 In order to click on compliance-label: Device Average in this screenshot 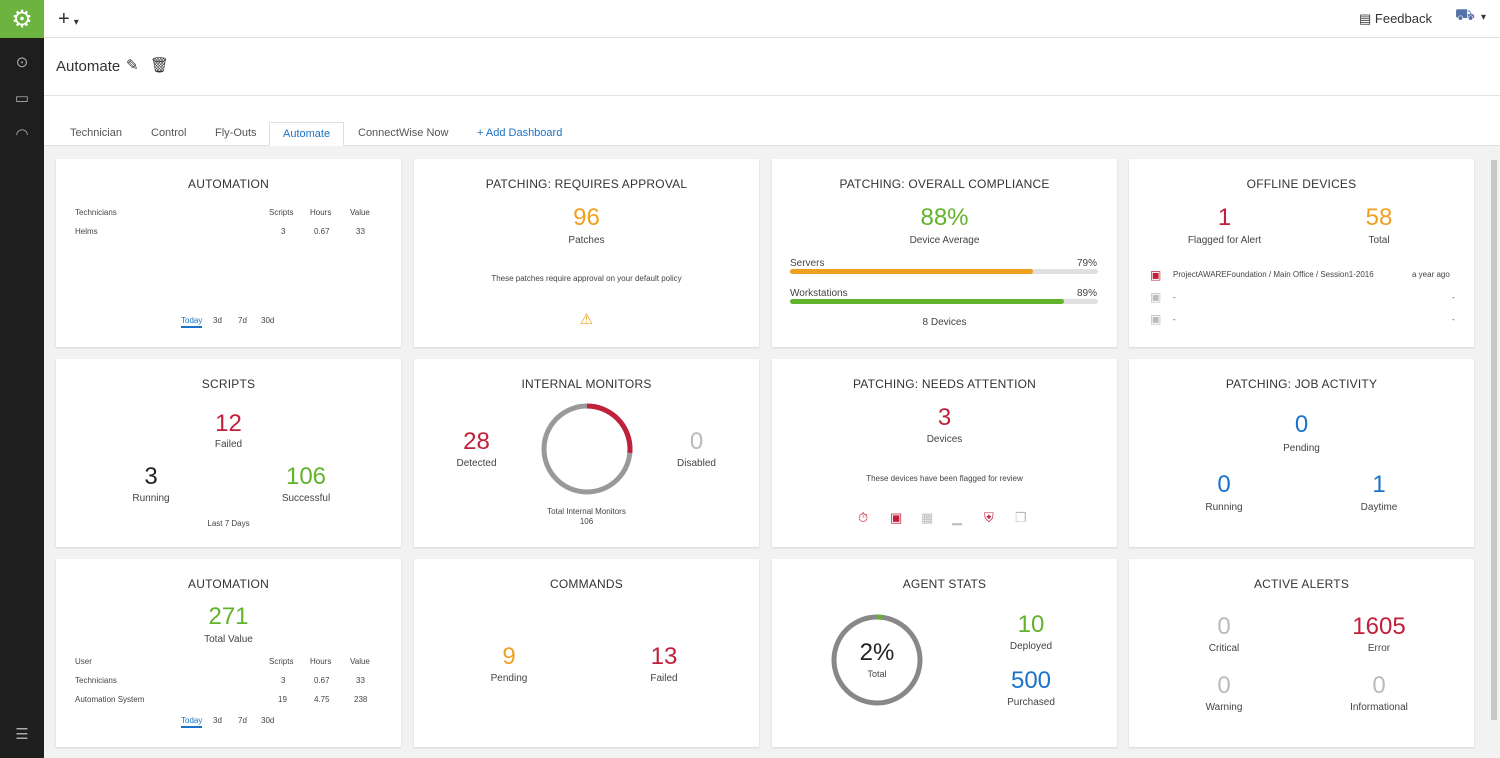, I will do `click(944, 240)`.